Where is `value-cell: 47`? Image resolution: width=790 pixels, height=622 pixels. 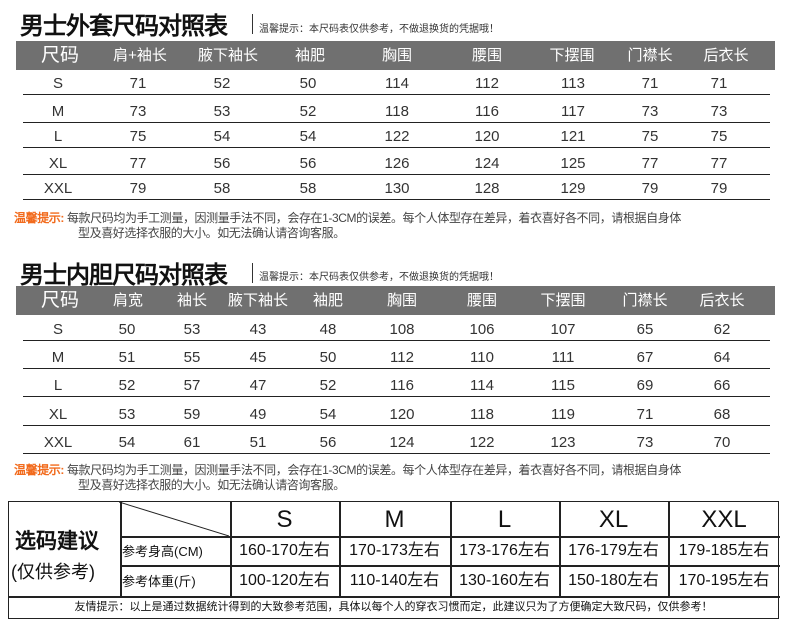 value-cell: 47 is located at coordinates (258, 385).